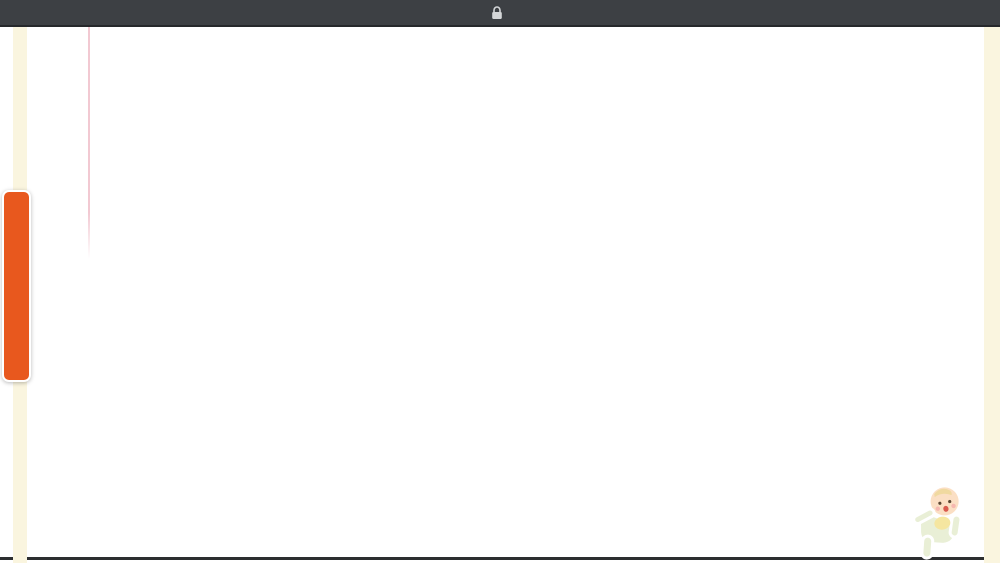  I want to click on lock-icon, so click(496, 12).